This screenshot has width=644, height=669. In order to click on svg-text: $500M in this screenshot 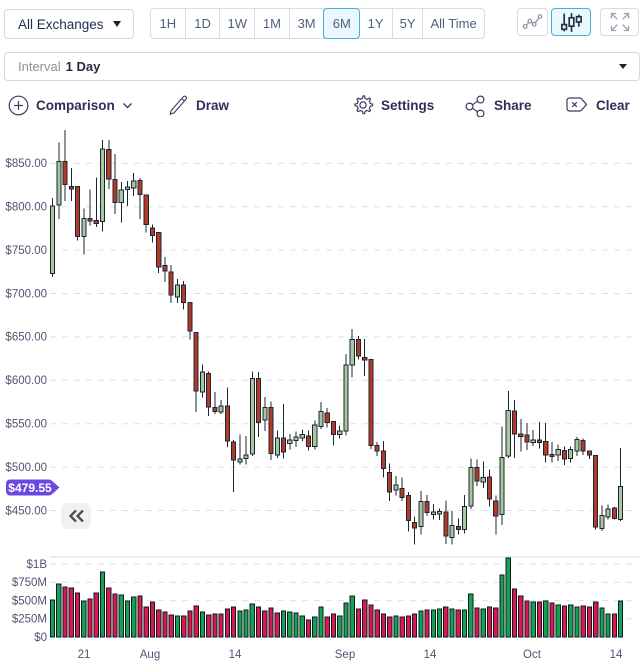, I will do `click(29, 601)`.